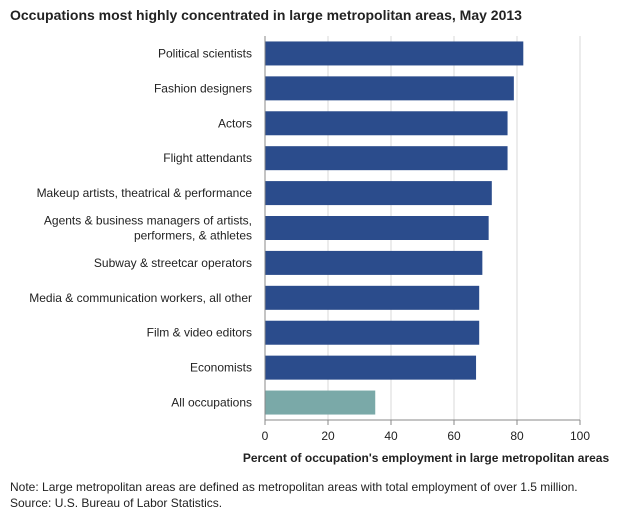 The height and width of the screenshot is (516, 620). I want to click on category-label: Actors, so click(235, 123).